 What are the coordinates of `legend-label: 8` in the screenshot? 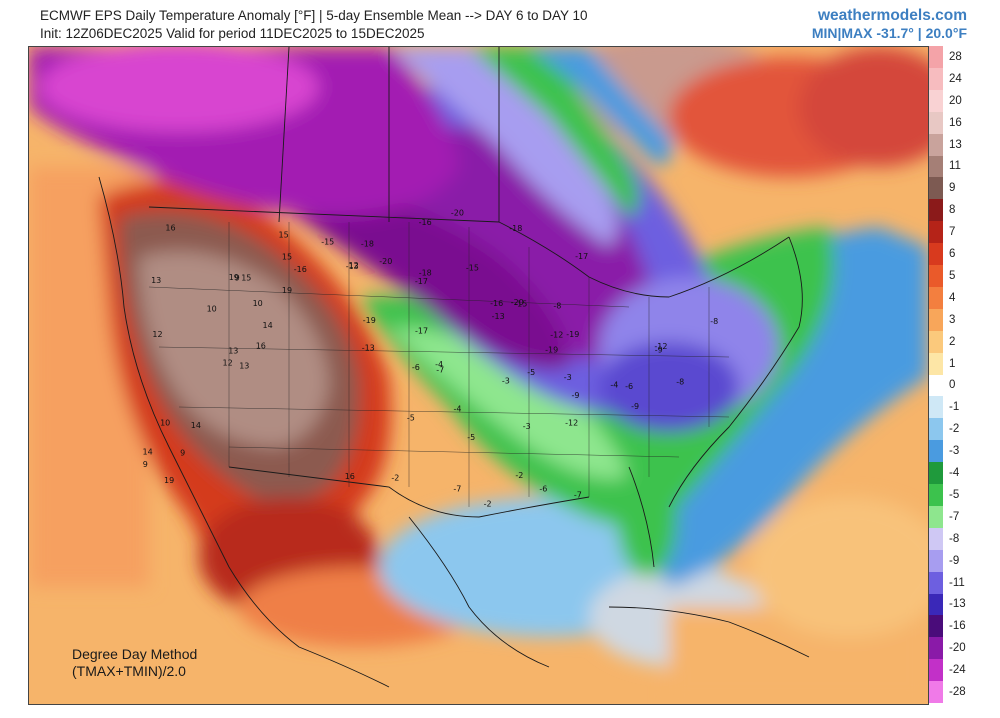 It's located at (952, 210).